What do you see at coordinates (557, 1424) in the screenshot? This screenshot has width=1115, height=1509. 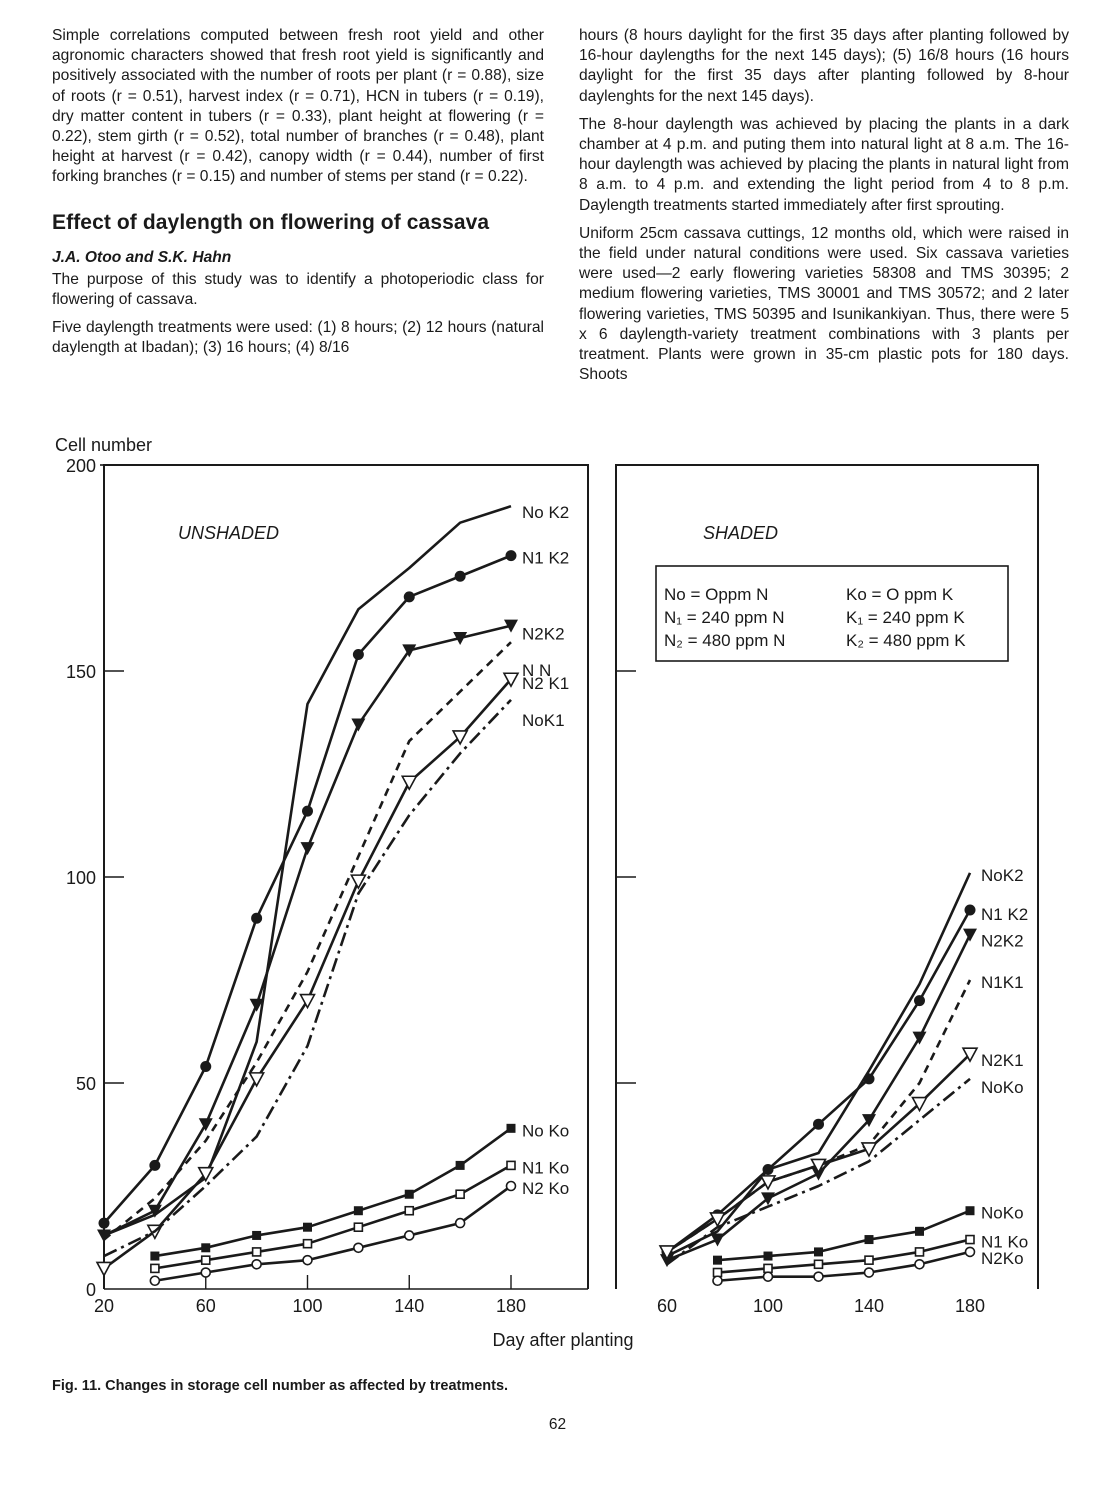 I see `page-number: 62` at bounding box center [557, 1424].